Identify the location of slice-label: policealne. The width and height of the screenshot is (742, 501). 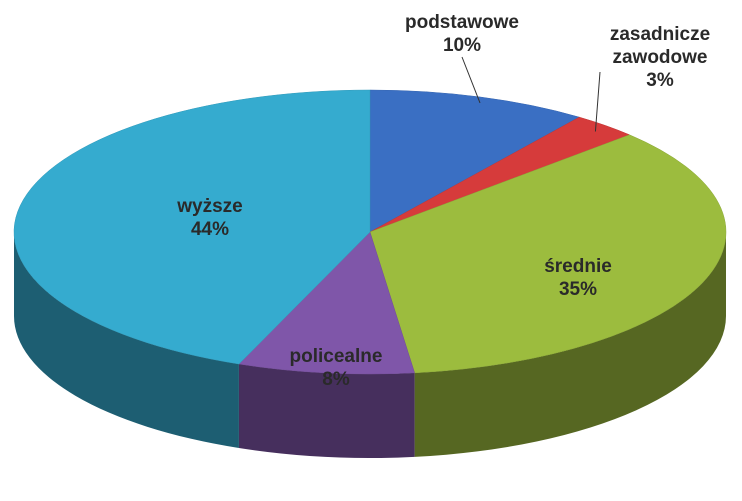
(336, 356).